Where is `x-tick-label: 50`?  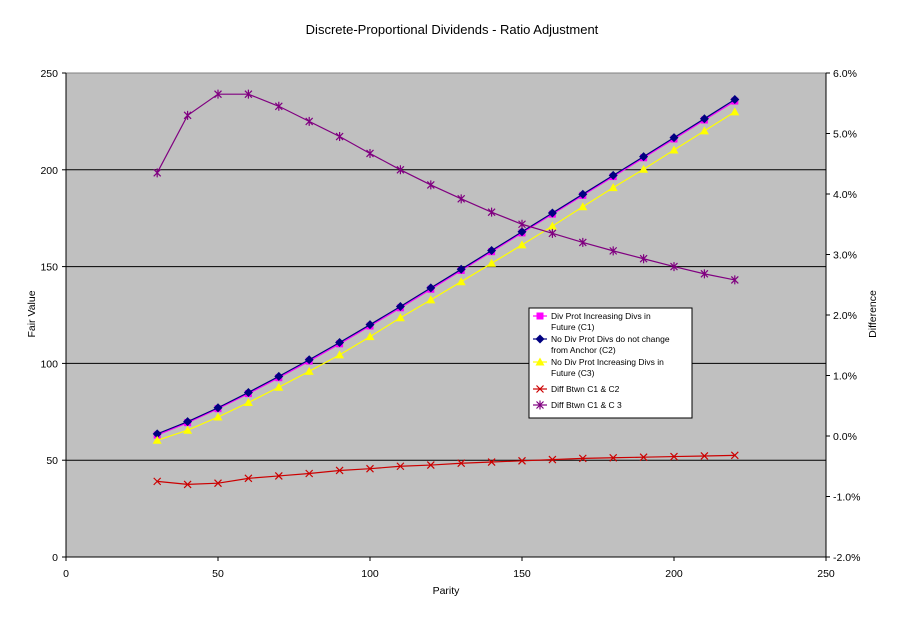 x-tick-label: 50 is located at coordinates (218, 574).